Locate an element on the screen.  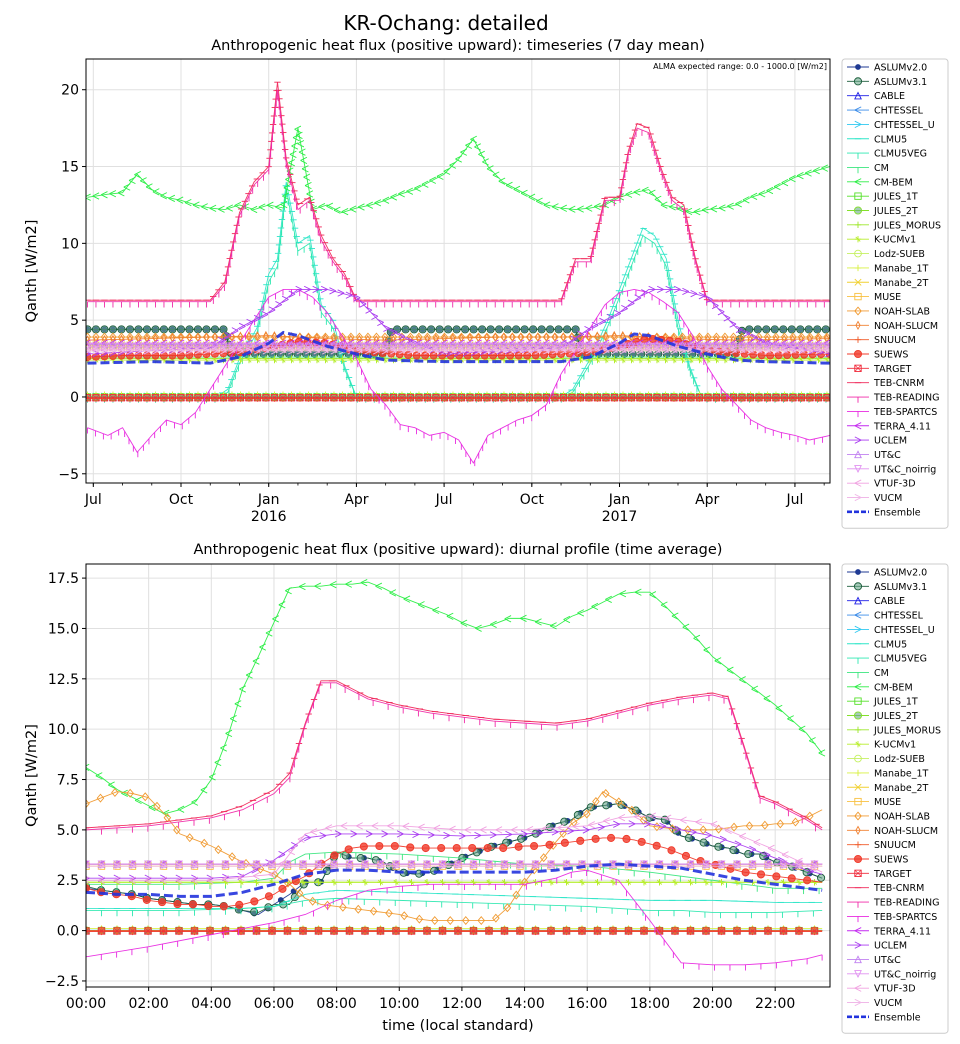
series-target is located at coordinates (458, 398).